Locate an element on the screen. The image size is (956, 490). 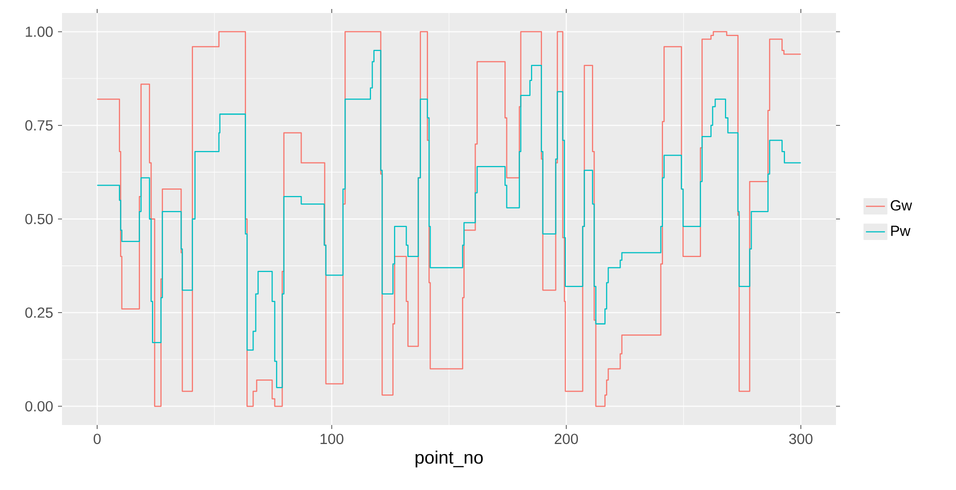
y-tick-label: 0.50 is located at coordinates (39, 219).